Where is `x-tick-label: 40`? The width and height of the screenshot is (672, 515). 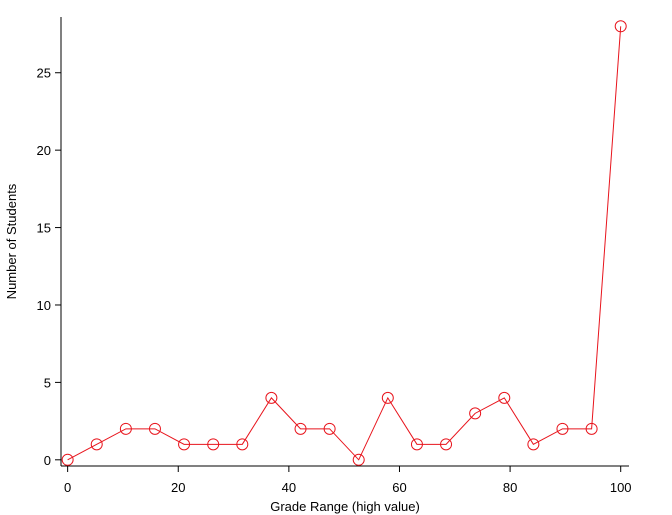 x-tick-label: 40 is located at coordinates (289, 487).